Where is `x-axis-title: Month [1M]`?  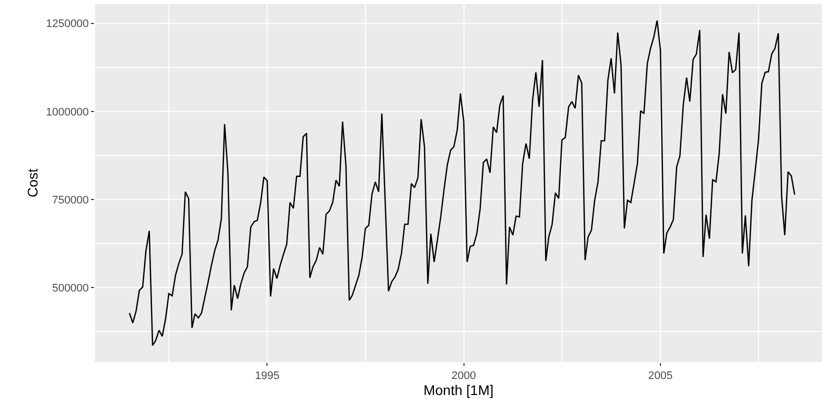
x-axis-title: Month [1M] is located at coordinates (458, 390).